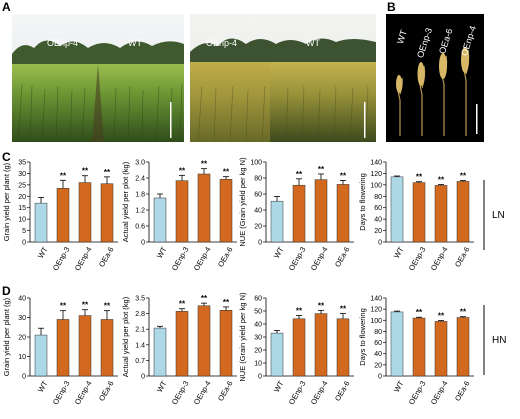 This screenshot has width=520, height=419. Describe the element at coordinates (435, 78) in the screenshot. I see `panicle-photo` at that location.